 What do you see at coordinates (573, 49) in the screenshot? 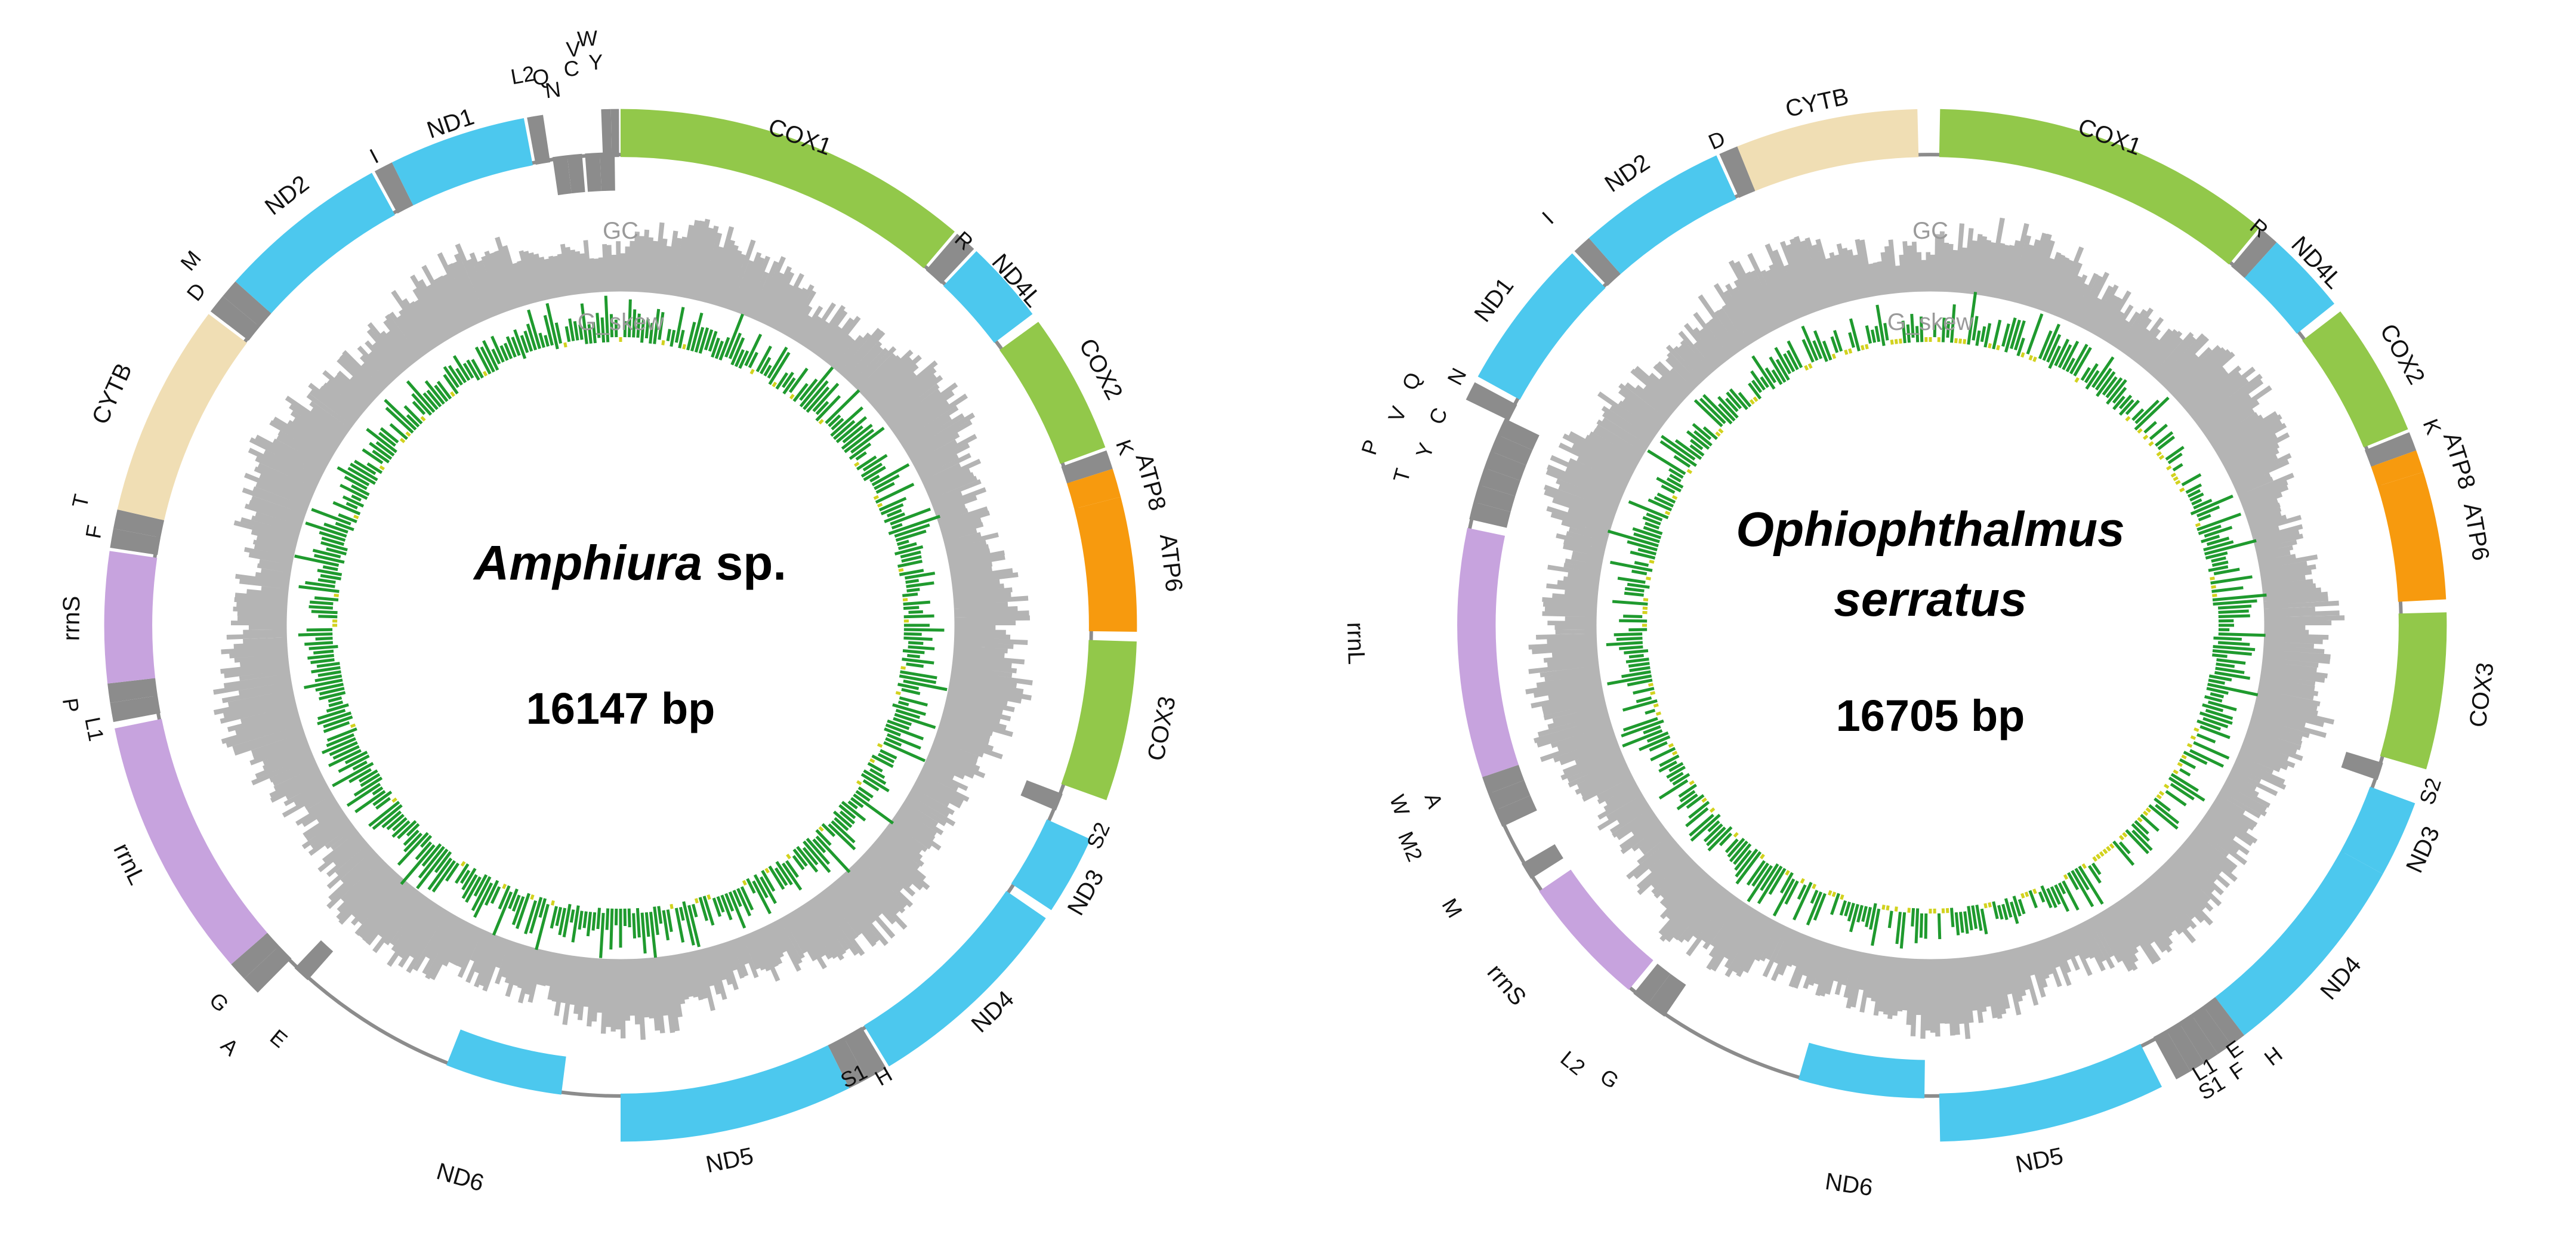
I see `label-v: V` at bounding box center [573, 49].